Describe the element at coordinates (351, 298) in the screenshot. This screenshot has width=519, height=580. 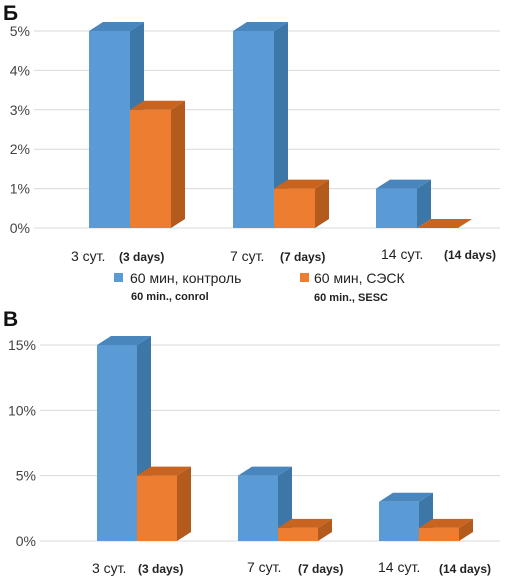
I see `legend-sublabel-series2: 60 min., SESC` at that location.